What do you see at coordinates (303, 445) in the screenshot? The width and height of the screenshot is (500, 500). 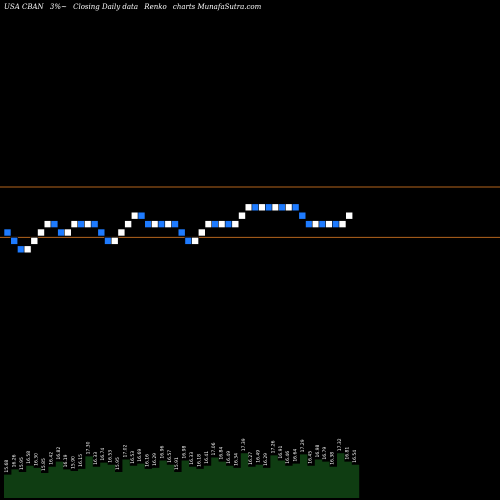 I see `volume-label: 17.29` at bounding box center [303, 445].